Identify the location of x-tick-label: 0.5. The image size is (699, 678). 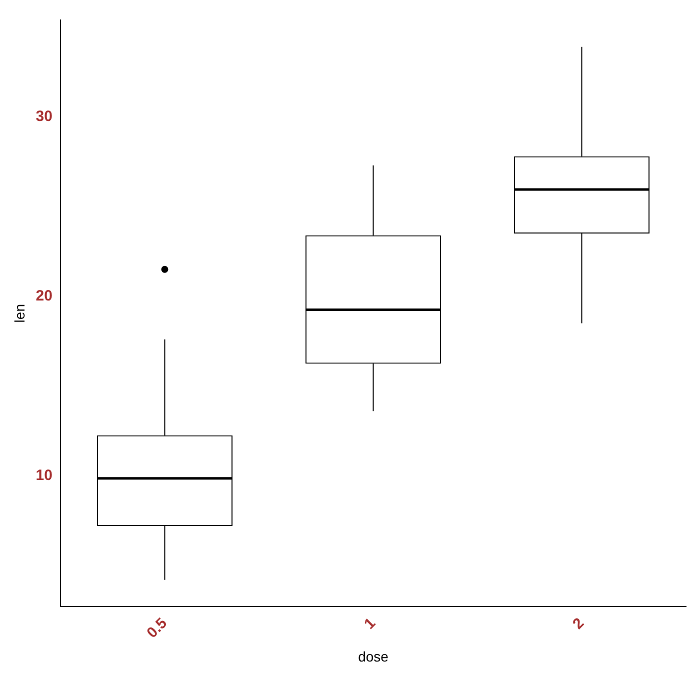
(157, 628).